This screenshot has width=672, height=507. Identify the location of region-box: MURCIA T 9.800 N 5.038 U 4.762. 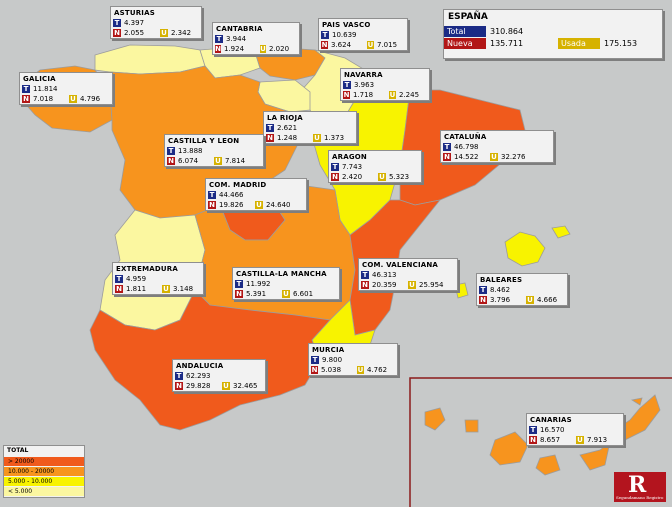
(353, 359).